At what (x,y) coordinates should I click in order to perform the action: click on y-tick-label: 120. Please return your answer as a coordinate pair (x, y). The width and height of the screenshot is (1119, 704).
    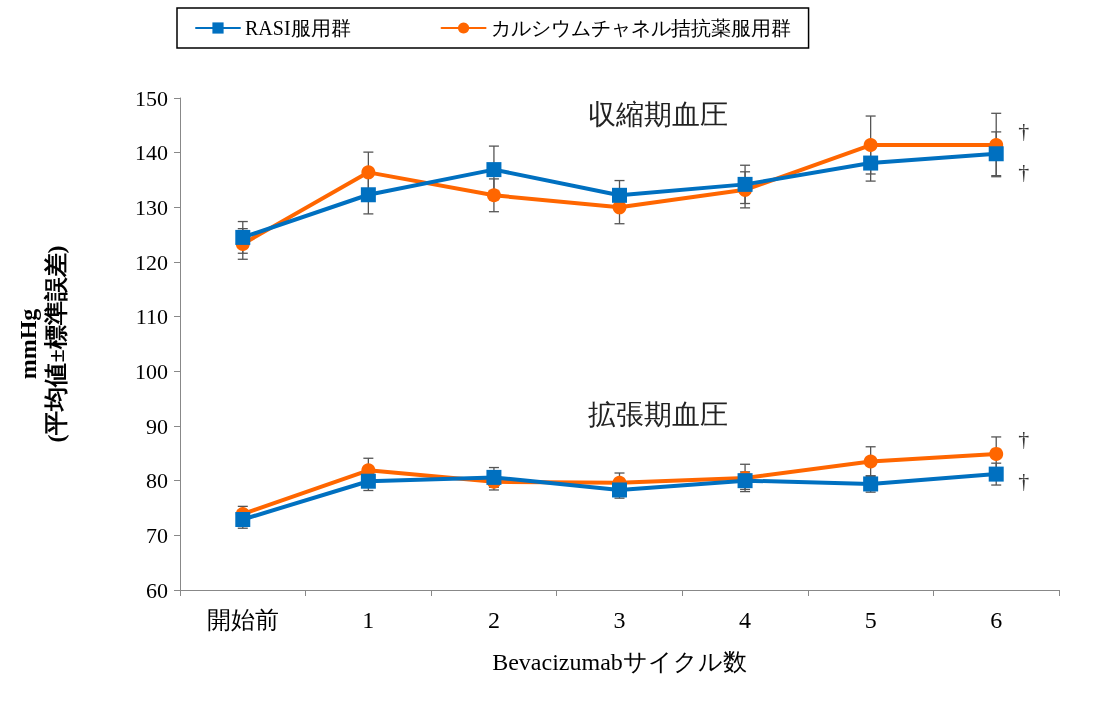
    Looking at the image, I should click on (151, 262).